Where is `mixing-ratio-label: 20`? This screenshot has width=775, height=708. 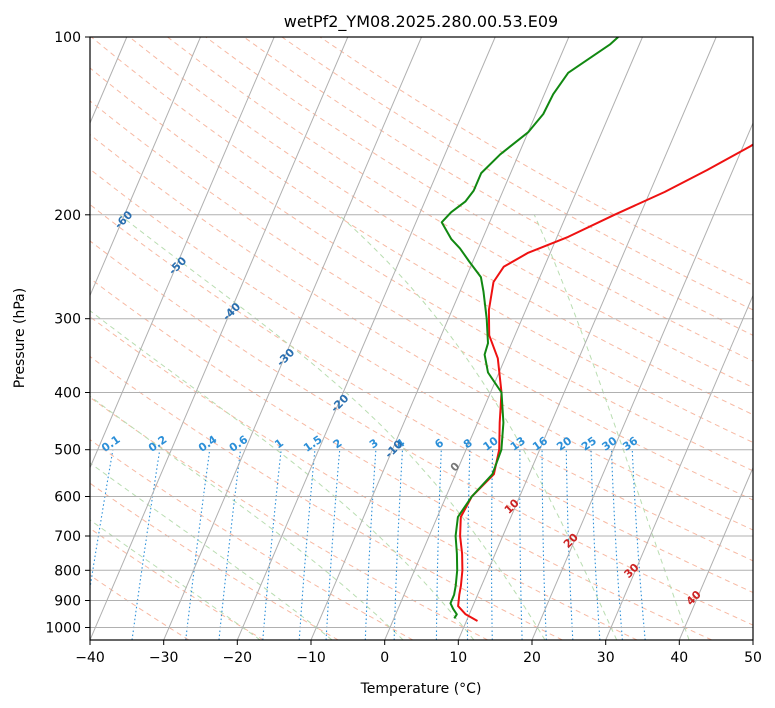
mixing-ratio-label: 20 is located at coordinates (564, 444).